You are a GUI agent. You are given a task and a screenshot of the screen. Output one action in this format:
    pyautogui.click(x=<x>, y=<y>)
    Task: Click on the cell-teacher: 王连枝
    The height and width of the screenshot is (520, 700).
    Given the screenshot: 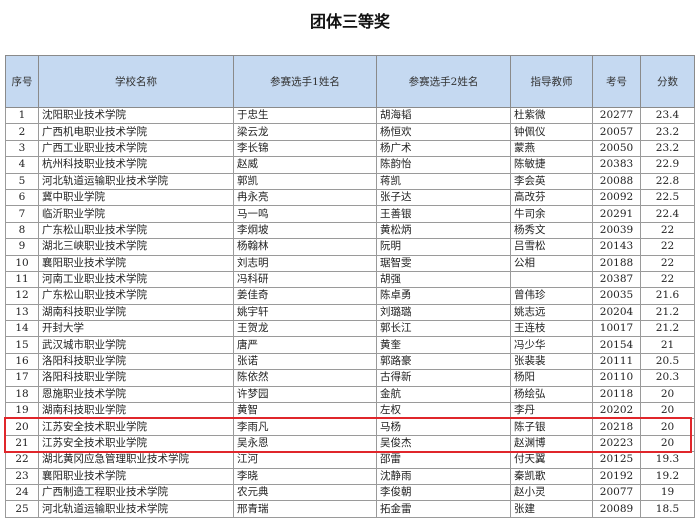 What is the action you would take?
    pyautogui.click(x=551, y=329)
    